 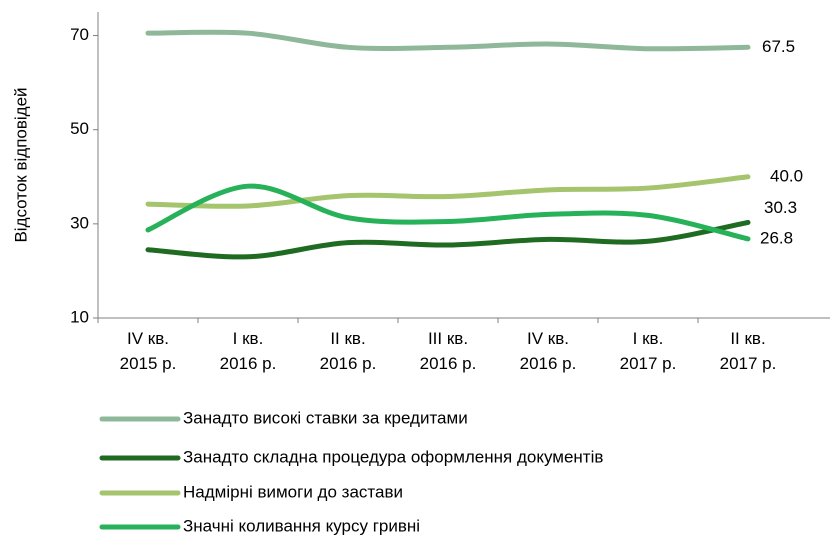 I want to click on x-tick-label: II кв. 2016 р., so click(x=348, y=351).